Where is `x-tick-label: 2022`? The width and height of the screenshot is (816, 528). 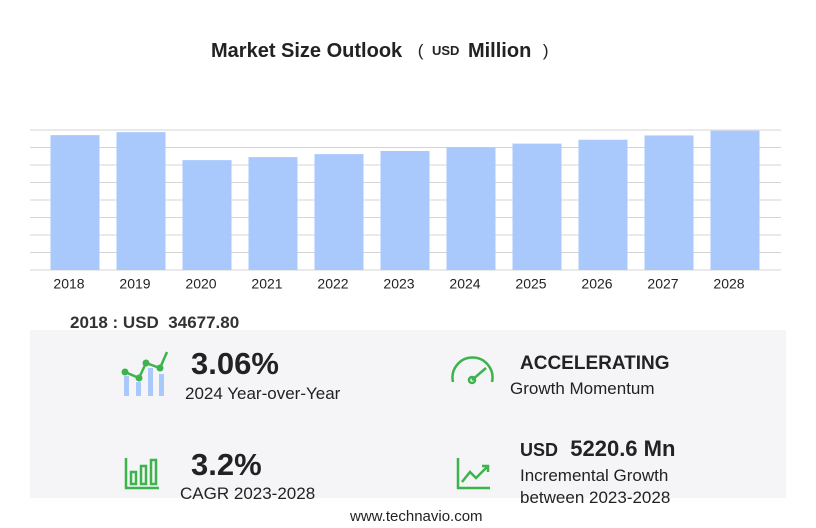
x-tick-label: 2022 is located at coordinates (332, 284).